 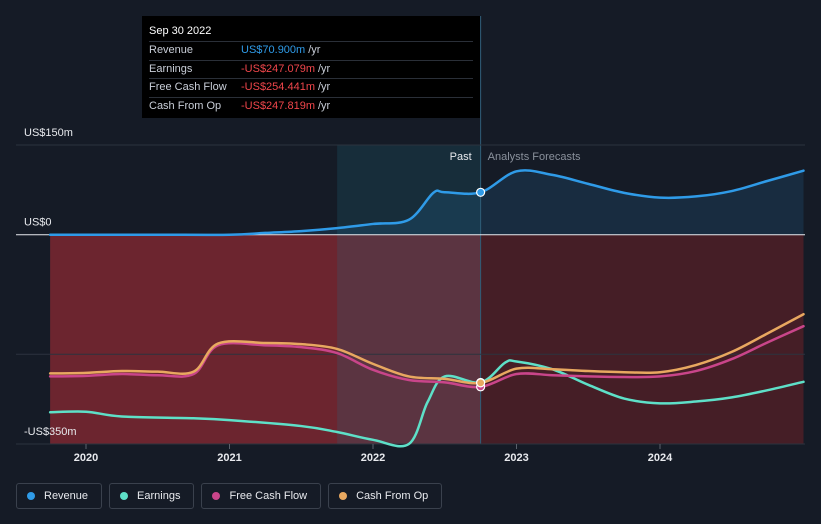 I want to click on tooltip-row-free-cash-flow: Free Cash Flow -US$254.441m /yr, so click(x=311, y=87).